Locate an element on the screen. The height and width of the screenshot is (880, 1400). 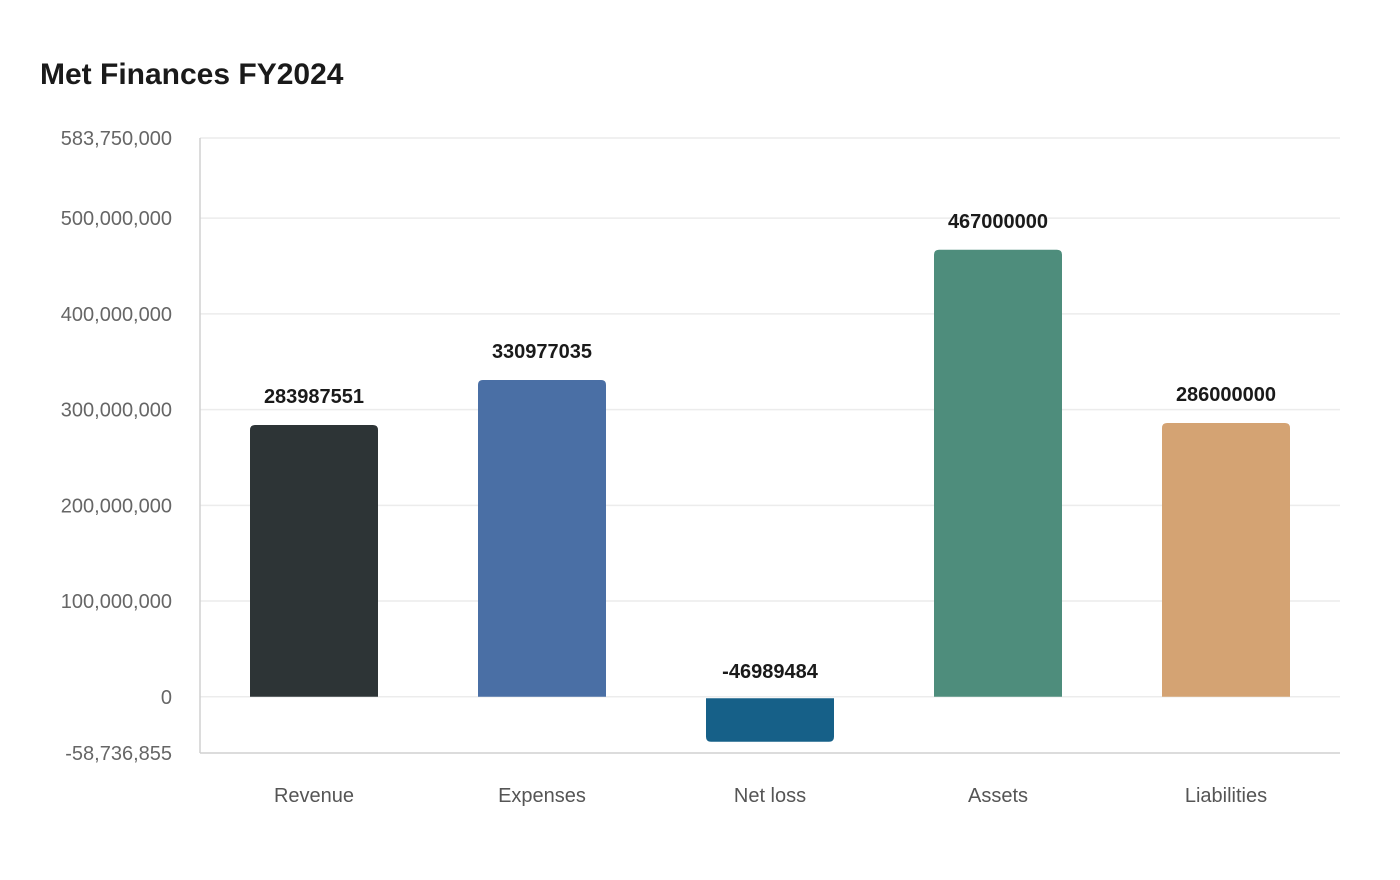
x-tick-label: Net loss is located at coordinates (770, 796).